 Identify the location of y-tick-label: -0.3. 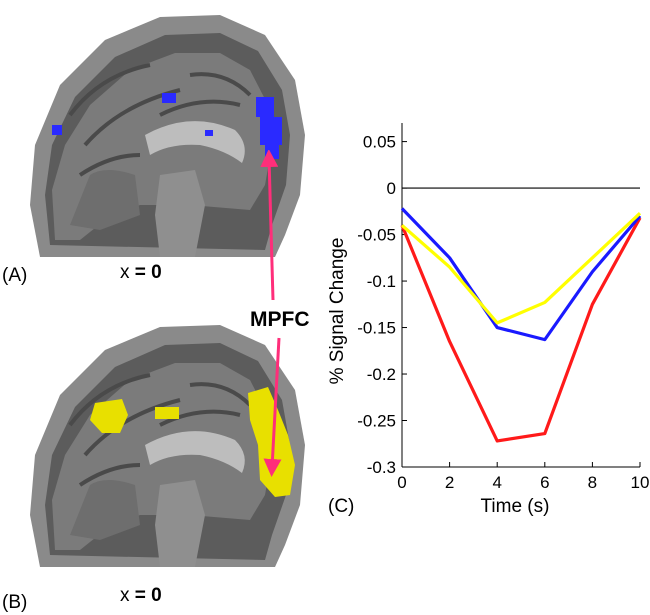
(381, 467).